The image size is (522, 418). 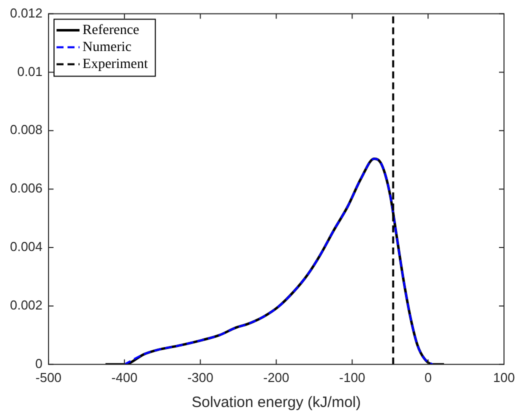 What do you see at coordinates (39, 363) in the screenshot?
I see `y-tick-label: 0` at bounding box center [39, 363].